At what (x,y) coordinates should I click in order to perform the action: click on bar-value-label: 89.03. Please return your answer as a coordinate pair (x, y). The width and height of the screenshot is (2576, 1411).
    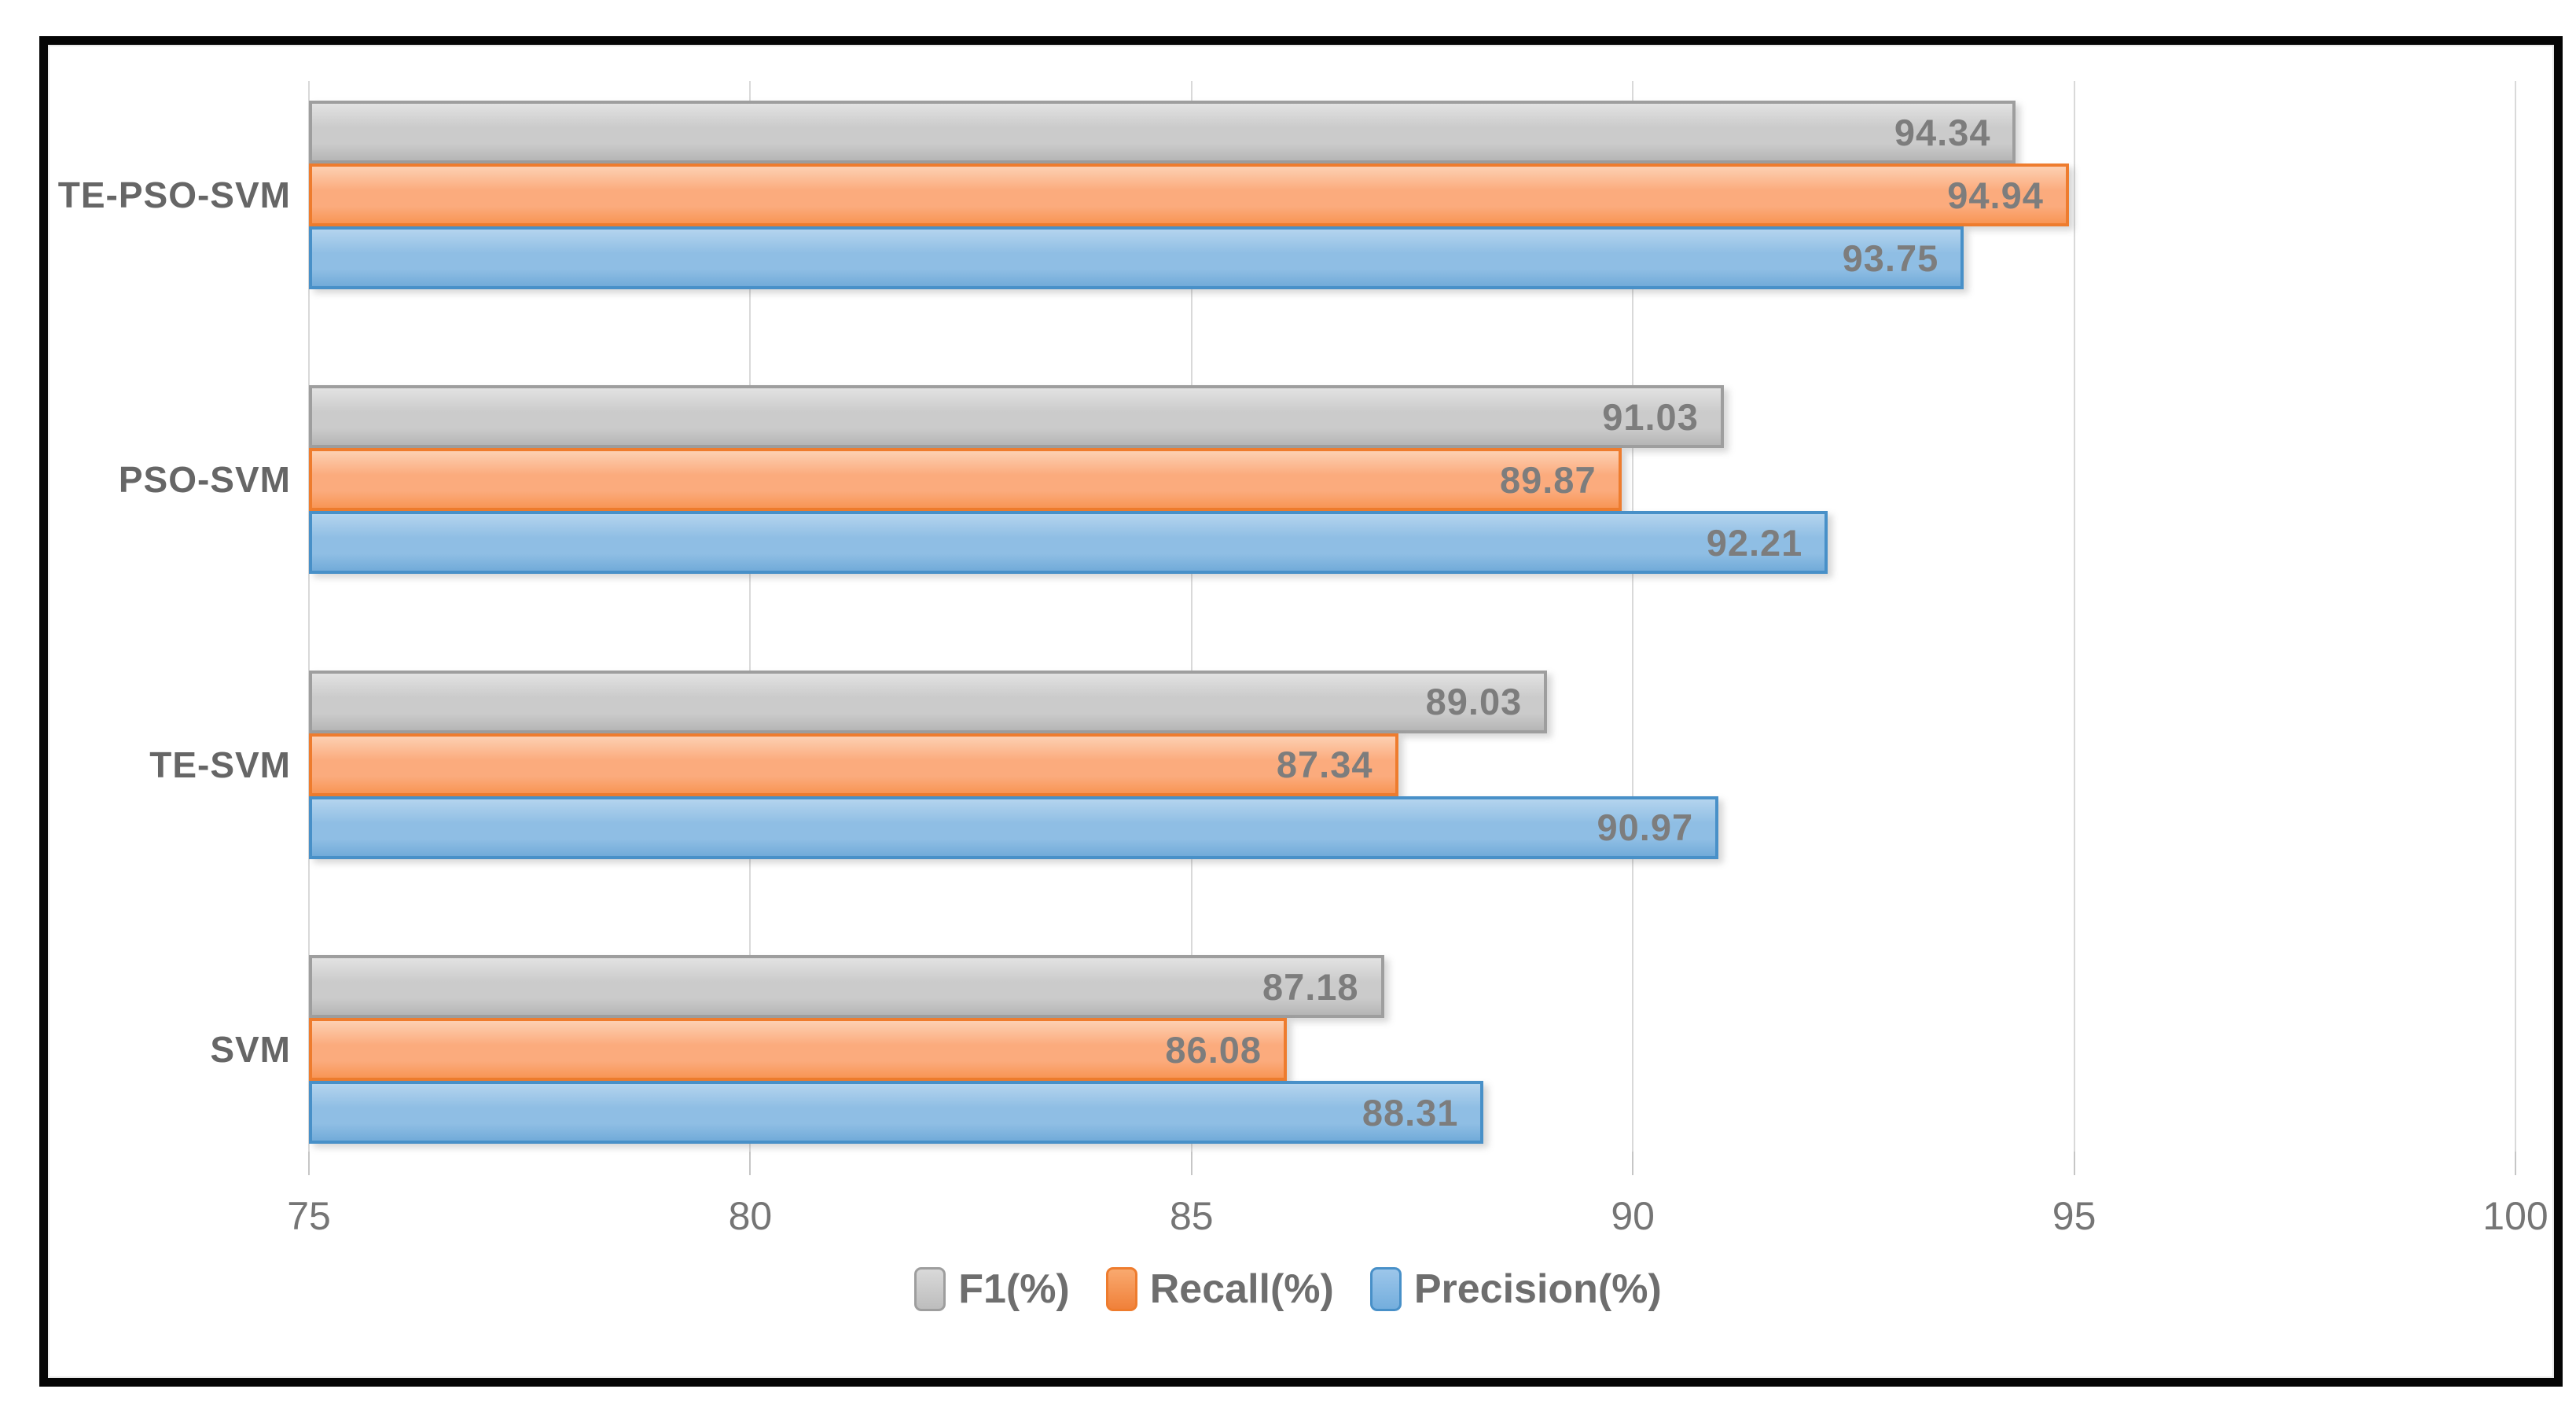
    Looking at the image, I should click on (1474, 702).